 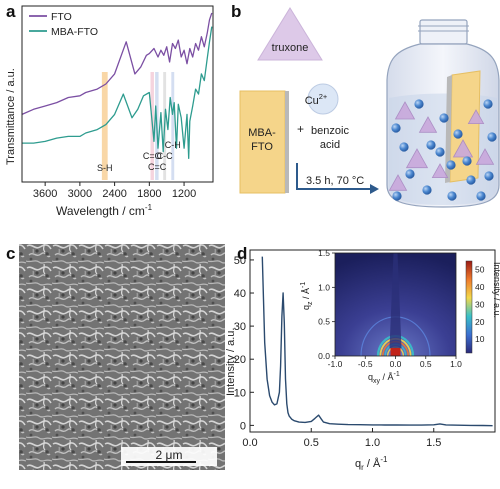 What do you see at coordinates (290, 48) in the screenshot?
I see `truxone-label: truxone` at bounding box center [290, 48].